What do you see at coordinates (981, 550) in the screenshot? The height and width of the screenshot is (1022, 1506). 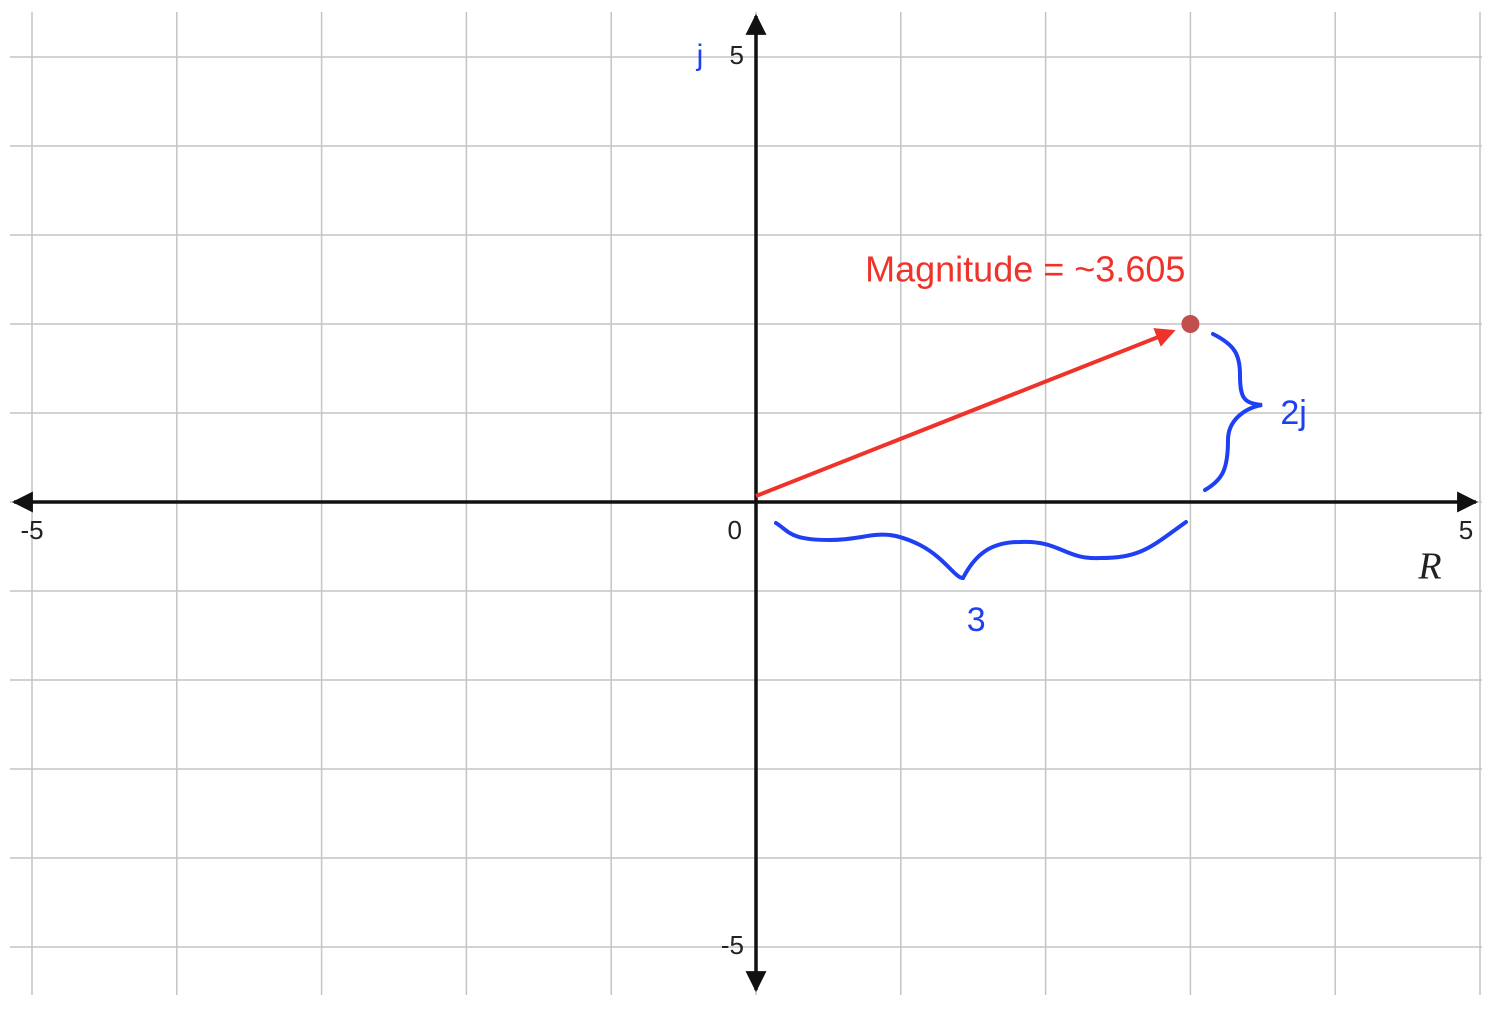 I see `real-brace` at bounding box center [981, 550].